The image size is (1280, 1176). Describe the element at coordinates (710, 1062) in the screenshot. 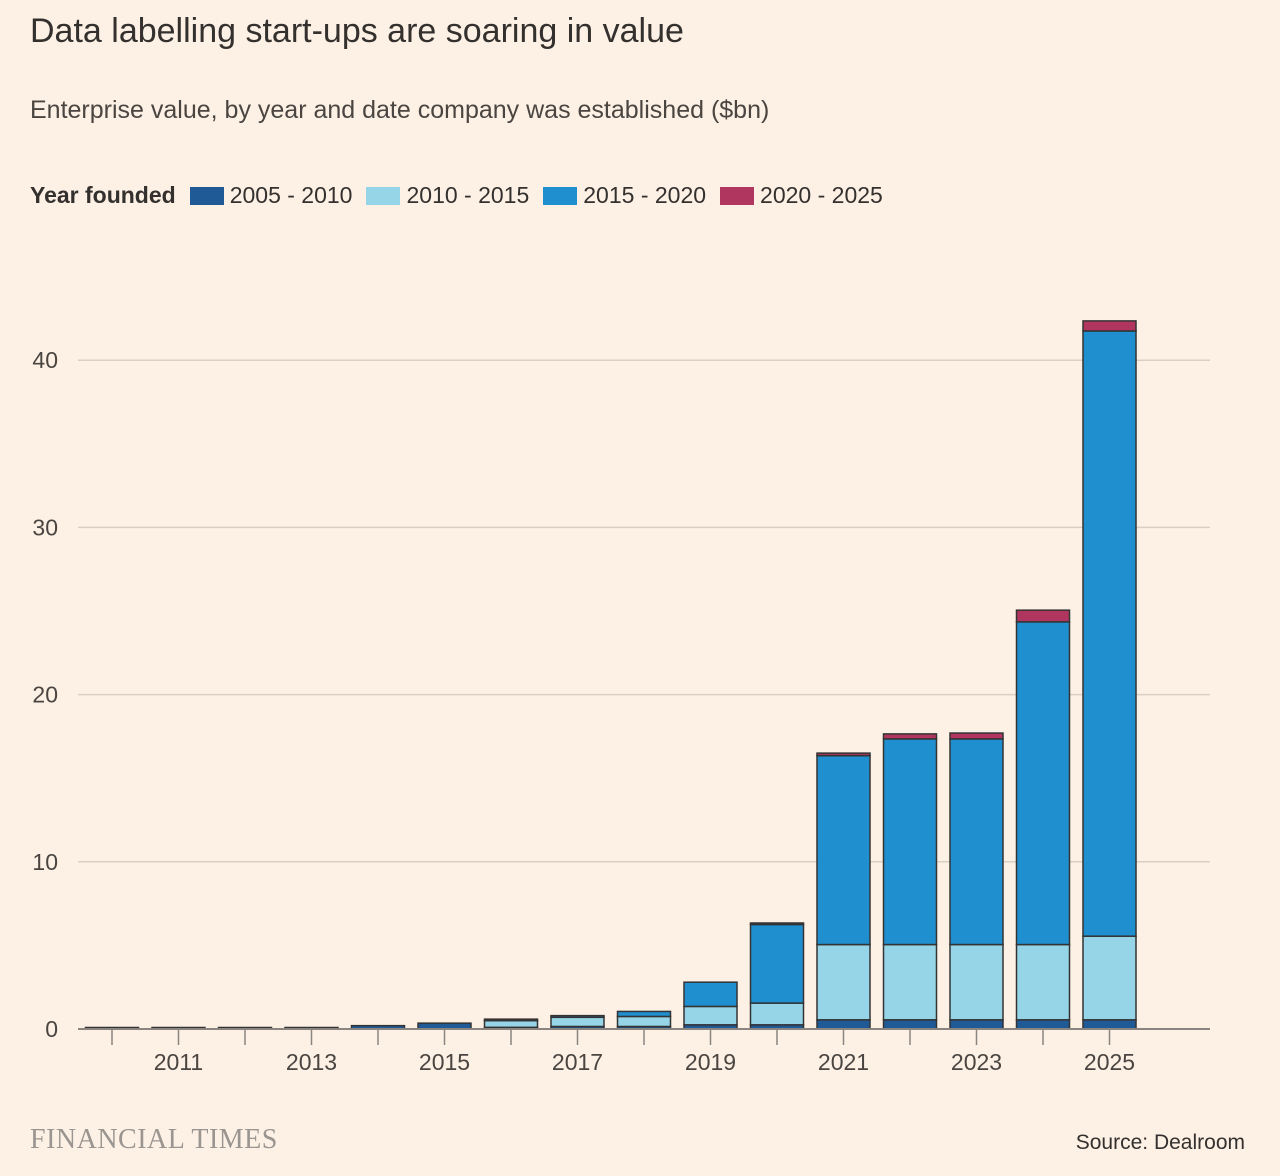

I see `x-tick-label: 2019` at that location.